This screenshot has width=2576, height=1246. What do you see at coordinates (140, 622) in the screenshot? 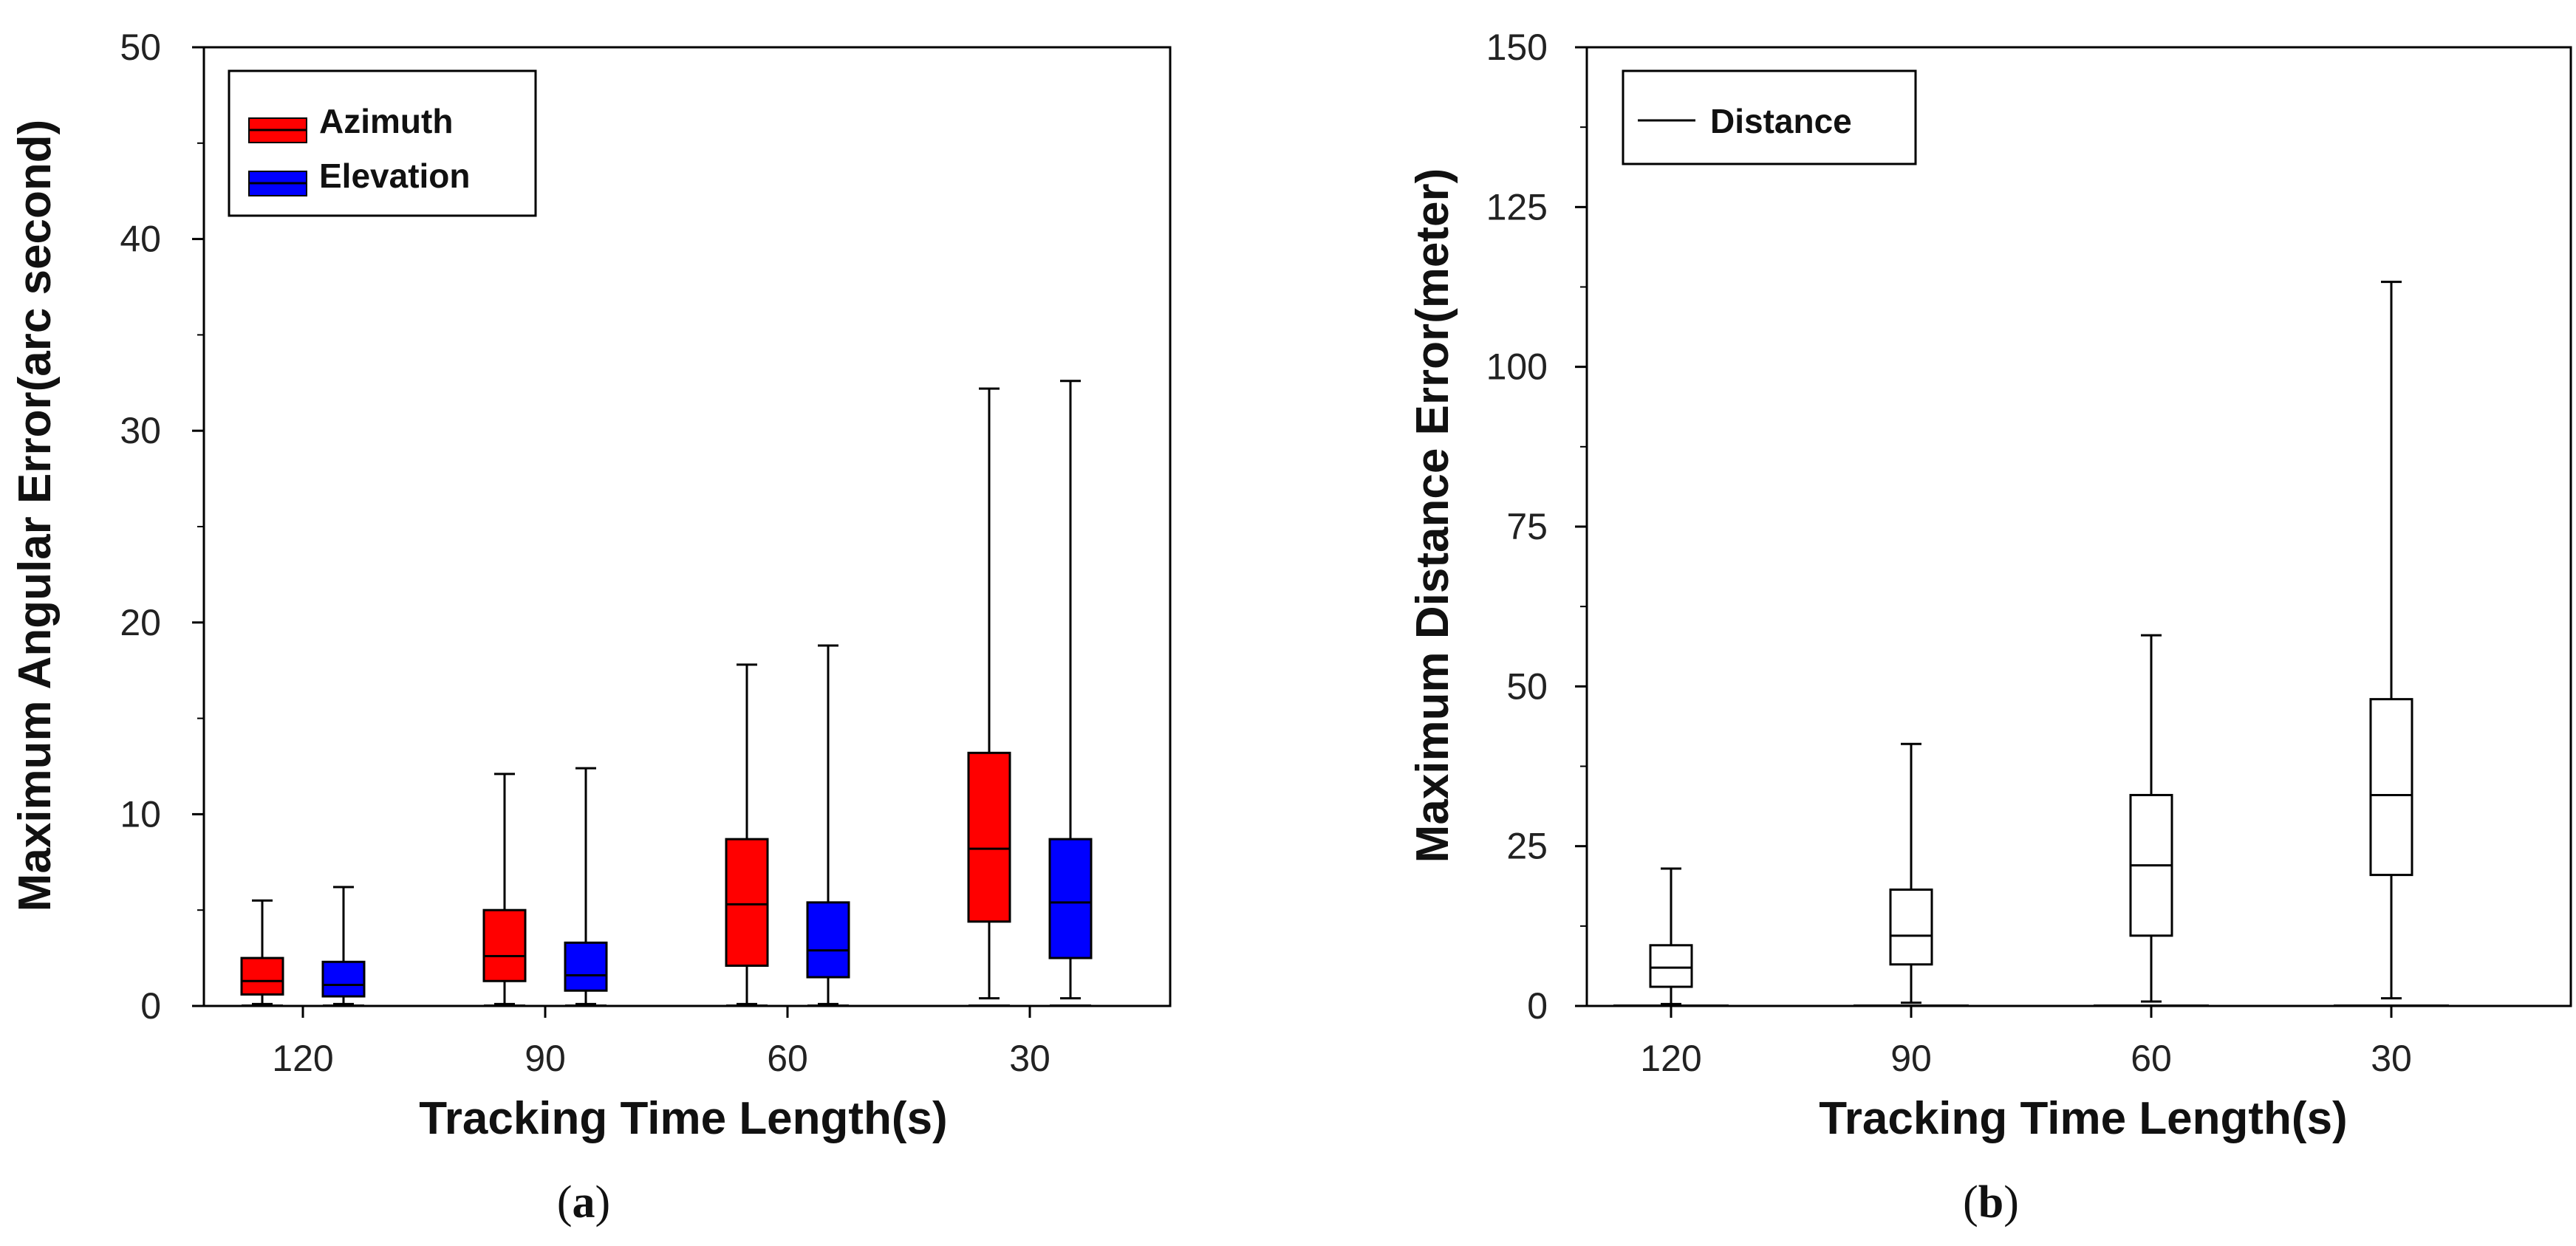
I see `y-tick-label: 20` at bounding box center [140, 622].